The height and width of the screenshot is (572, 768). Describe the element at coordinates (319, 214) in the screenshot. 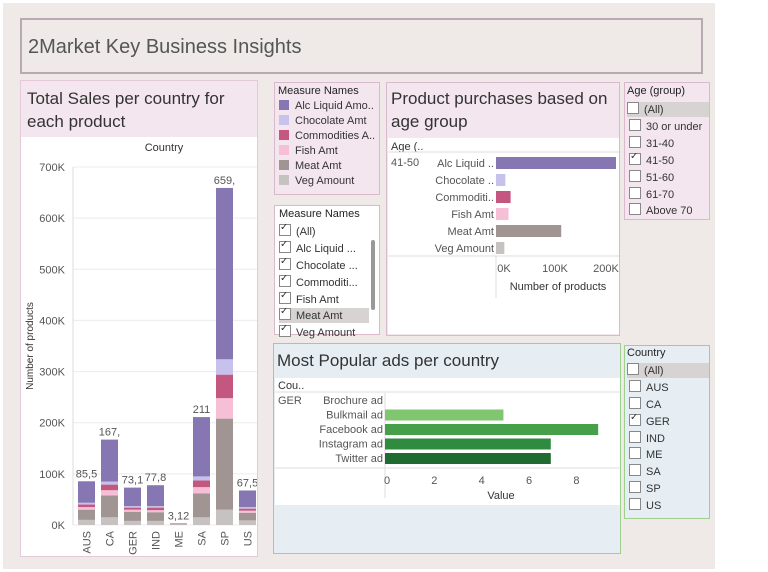

I see `measure-filter-title: Measure Names` at that location.